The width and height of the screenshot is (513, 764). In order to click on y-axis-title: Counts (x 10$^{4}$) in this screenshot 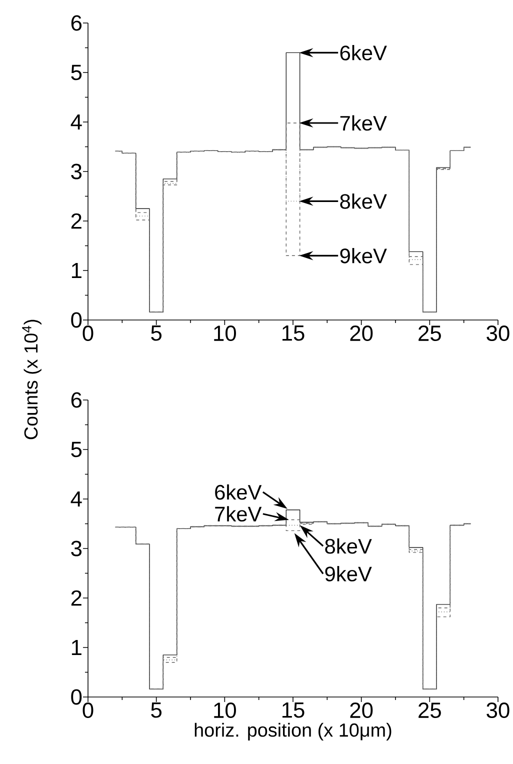, I will do `click(32, 380)`.